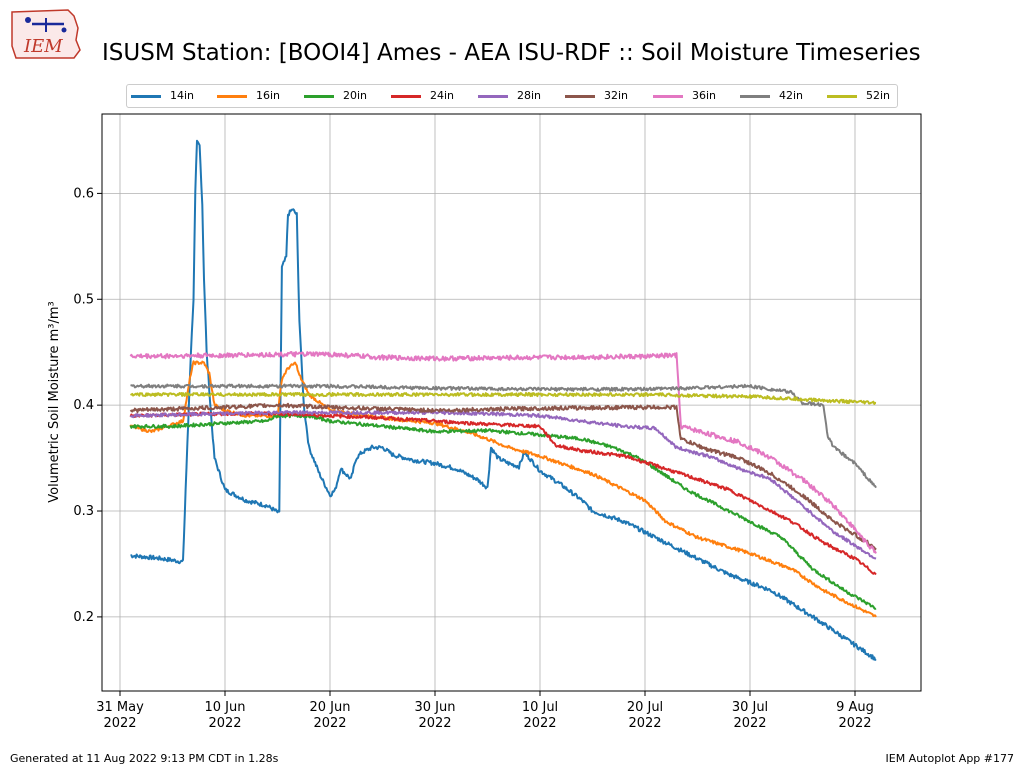 The width and height of the screenshot is (1024, 768). Describe the element at coordinates (435, 707) in the screenshot. I see `x-tick-label: 30 Jun` at that location.